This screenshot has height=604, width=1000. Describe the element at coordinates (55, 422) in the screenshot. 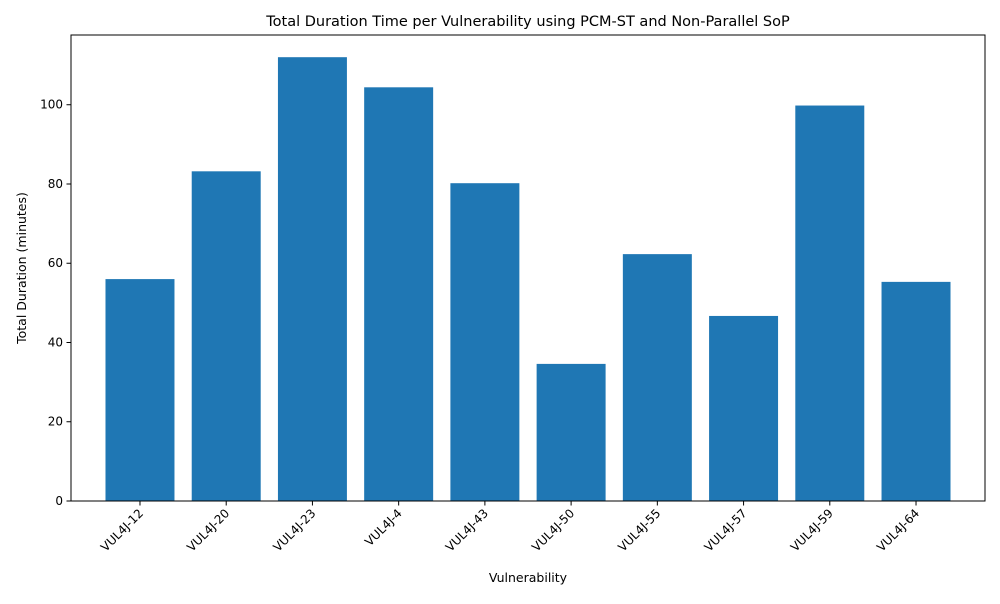

I see `y-tick-label: 20` at that location.